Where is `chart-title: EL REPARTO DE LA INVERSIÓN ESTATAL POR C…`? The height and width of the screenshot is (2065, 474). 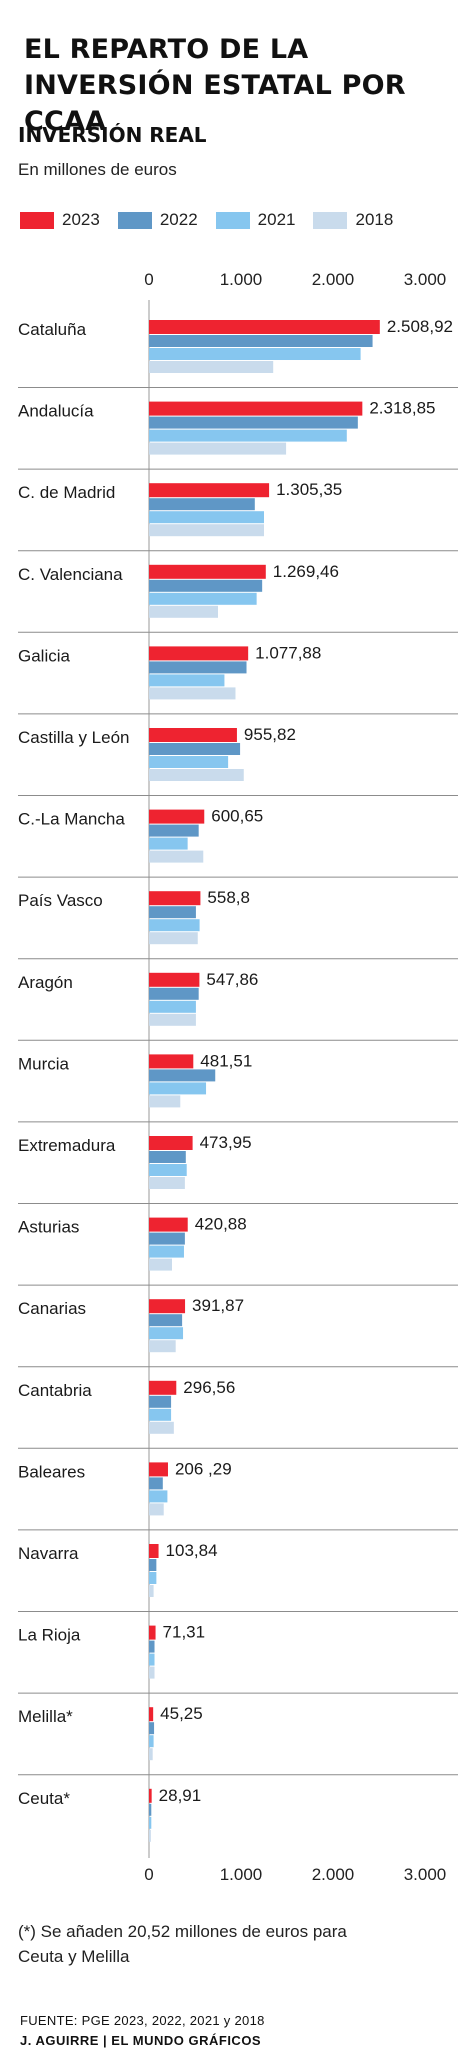
chart-title: EL REPARTO DE LA INVERSIÓN ESTATAL POR C… is located at coordinates (215, 85).